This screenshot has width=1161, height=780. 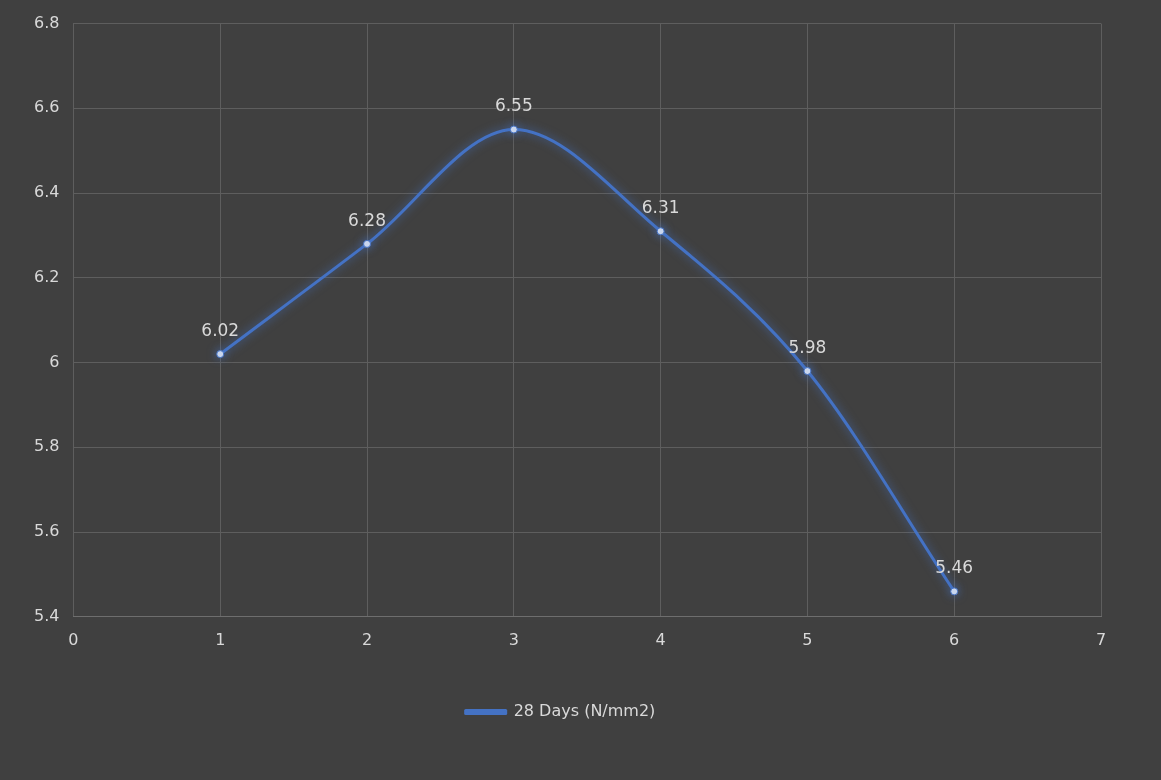 What do you see at coordinates (54, 361) in the screenshot?
I see `y-tick-label: 6` at bounding box center [54, 361].